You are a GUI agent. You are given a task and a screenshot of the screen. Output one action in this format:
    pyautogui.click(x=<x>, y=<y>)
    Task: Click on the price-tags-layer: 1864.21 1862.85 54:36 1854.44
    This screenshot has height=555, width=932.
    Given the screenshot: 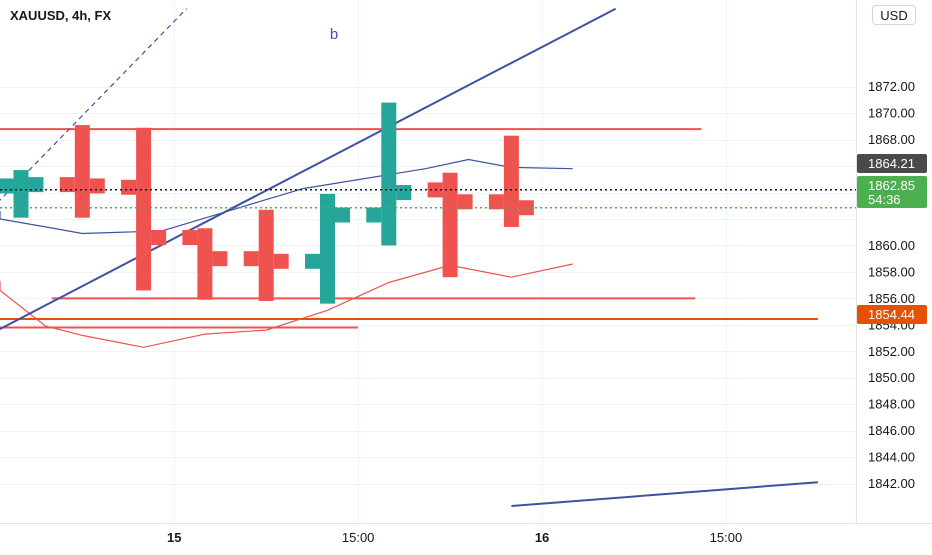 What is the action you would take?
    pyautogui.click(x=892, y=239)
    